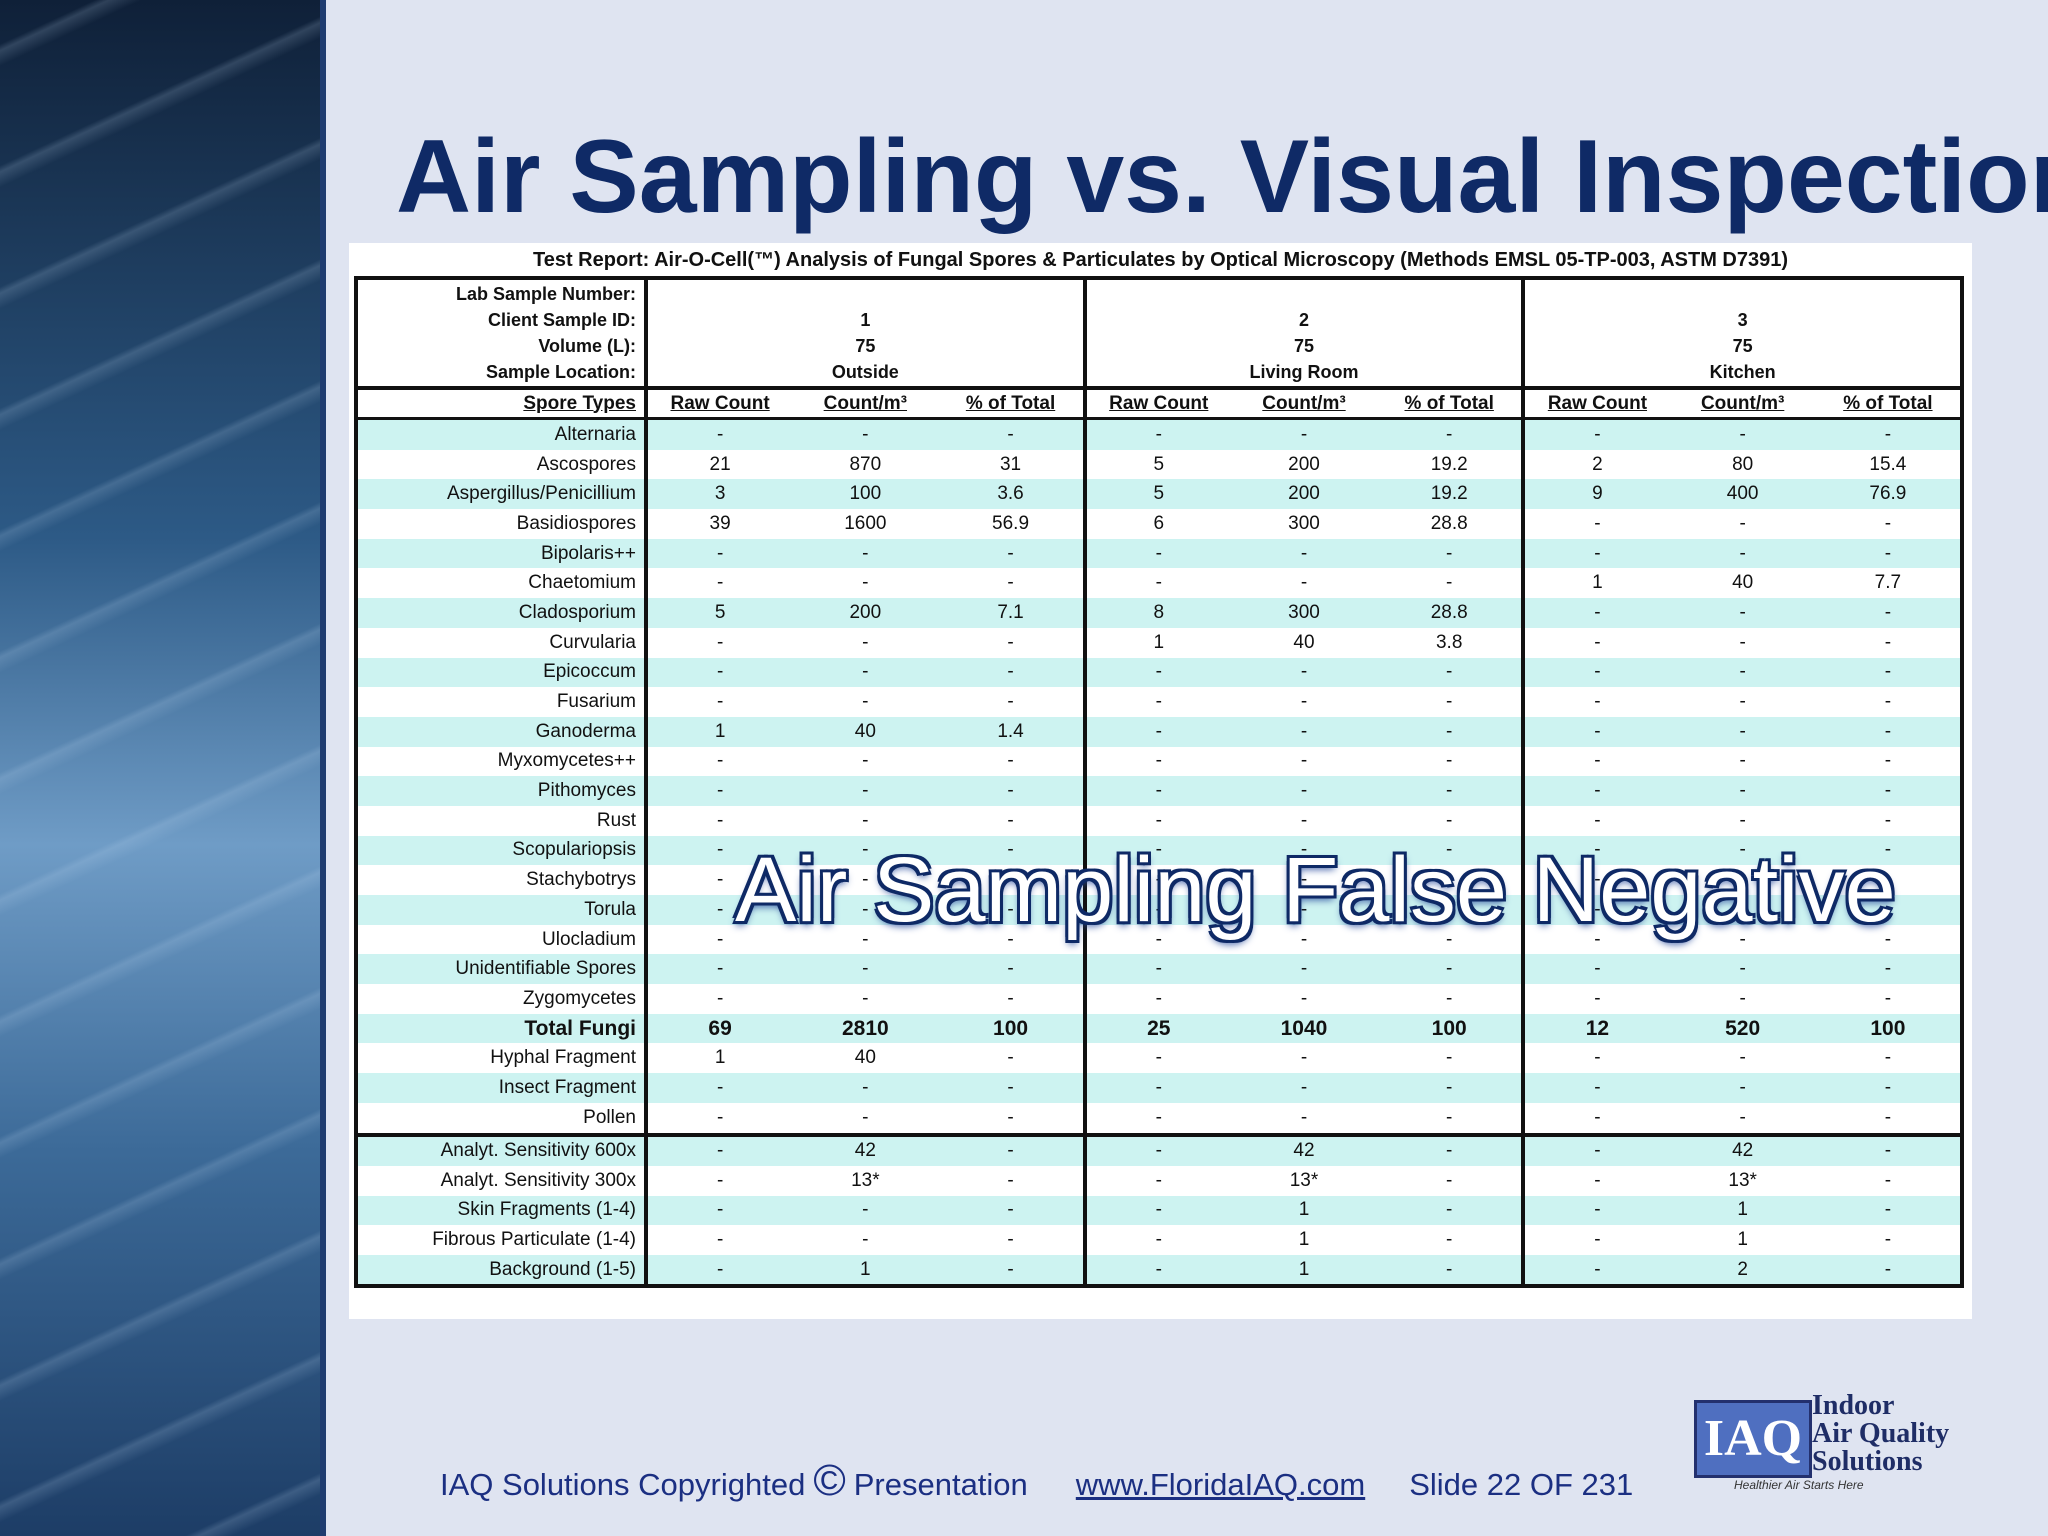  What do you see at coordinates (1220, 1484) in the screenshot?
I see `website-link: www.FloridaIAQ.com` at bounding box center [1220, 1484].